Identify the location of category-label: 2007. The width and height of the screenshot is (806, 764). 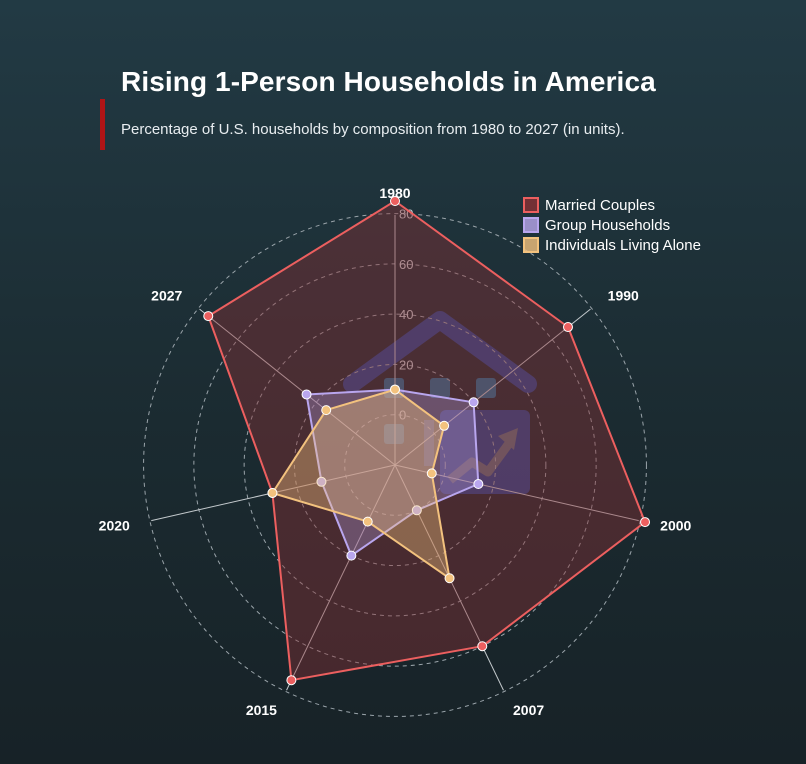
(528, 710).